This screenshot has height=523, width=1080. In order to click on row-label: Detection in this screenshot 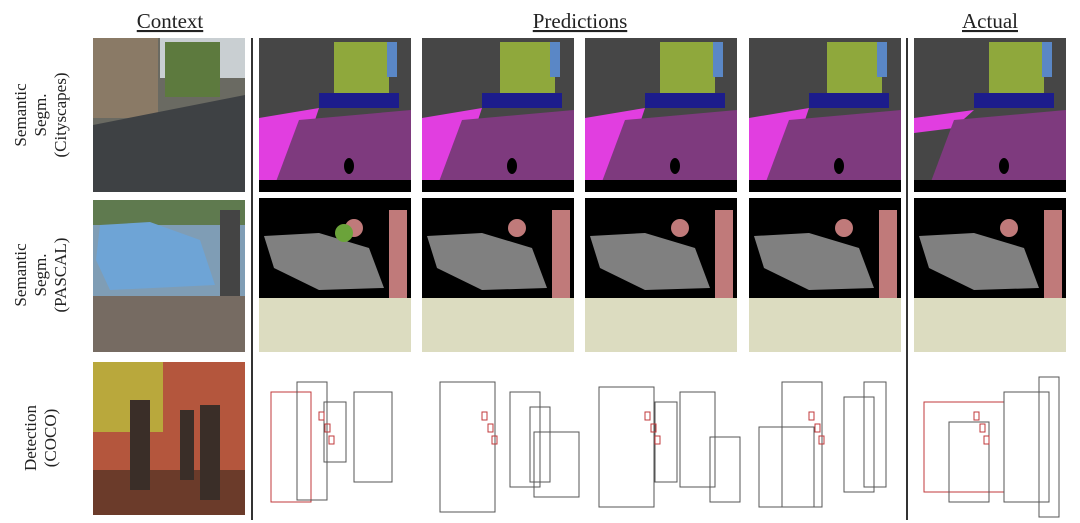, I will do `click(30, 437)`.